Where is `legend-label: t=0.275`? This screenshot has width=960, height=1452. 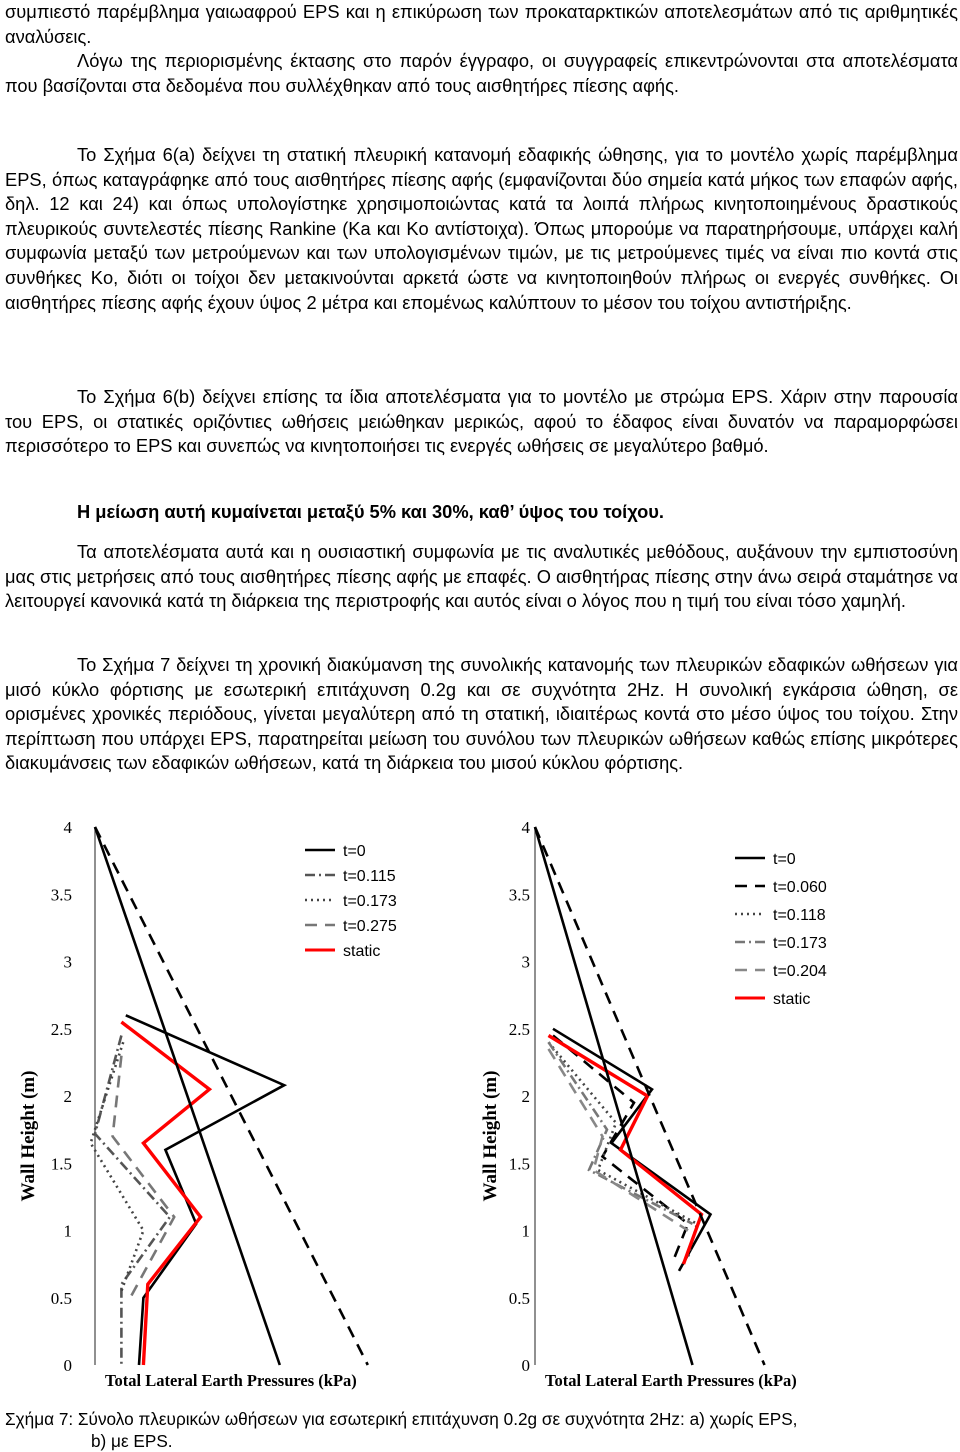 legend-label: t=0.275 is located at coordinates (370, 926).